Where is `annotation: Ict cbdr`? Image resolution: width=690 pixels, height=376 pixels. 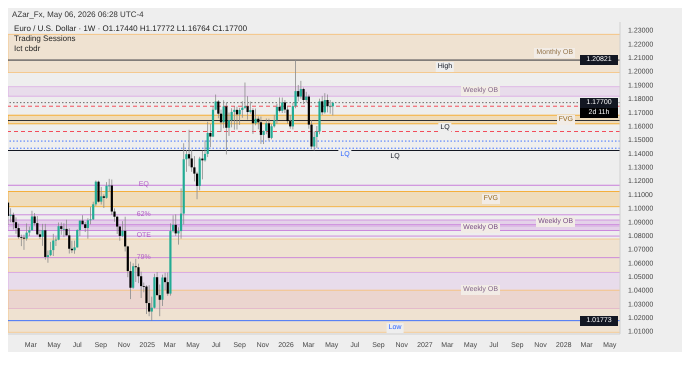
annotation: Ict cbdr is located at coordinates (28, 49).